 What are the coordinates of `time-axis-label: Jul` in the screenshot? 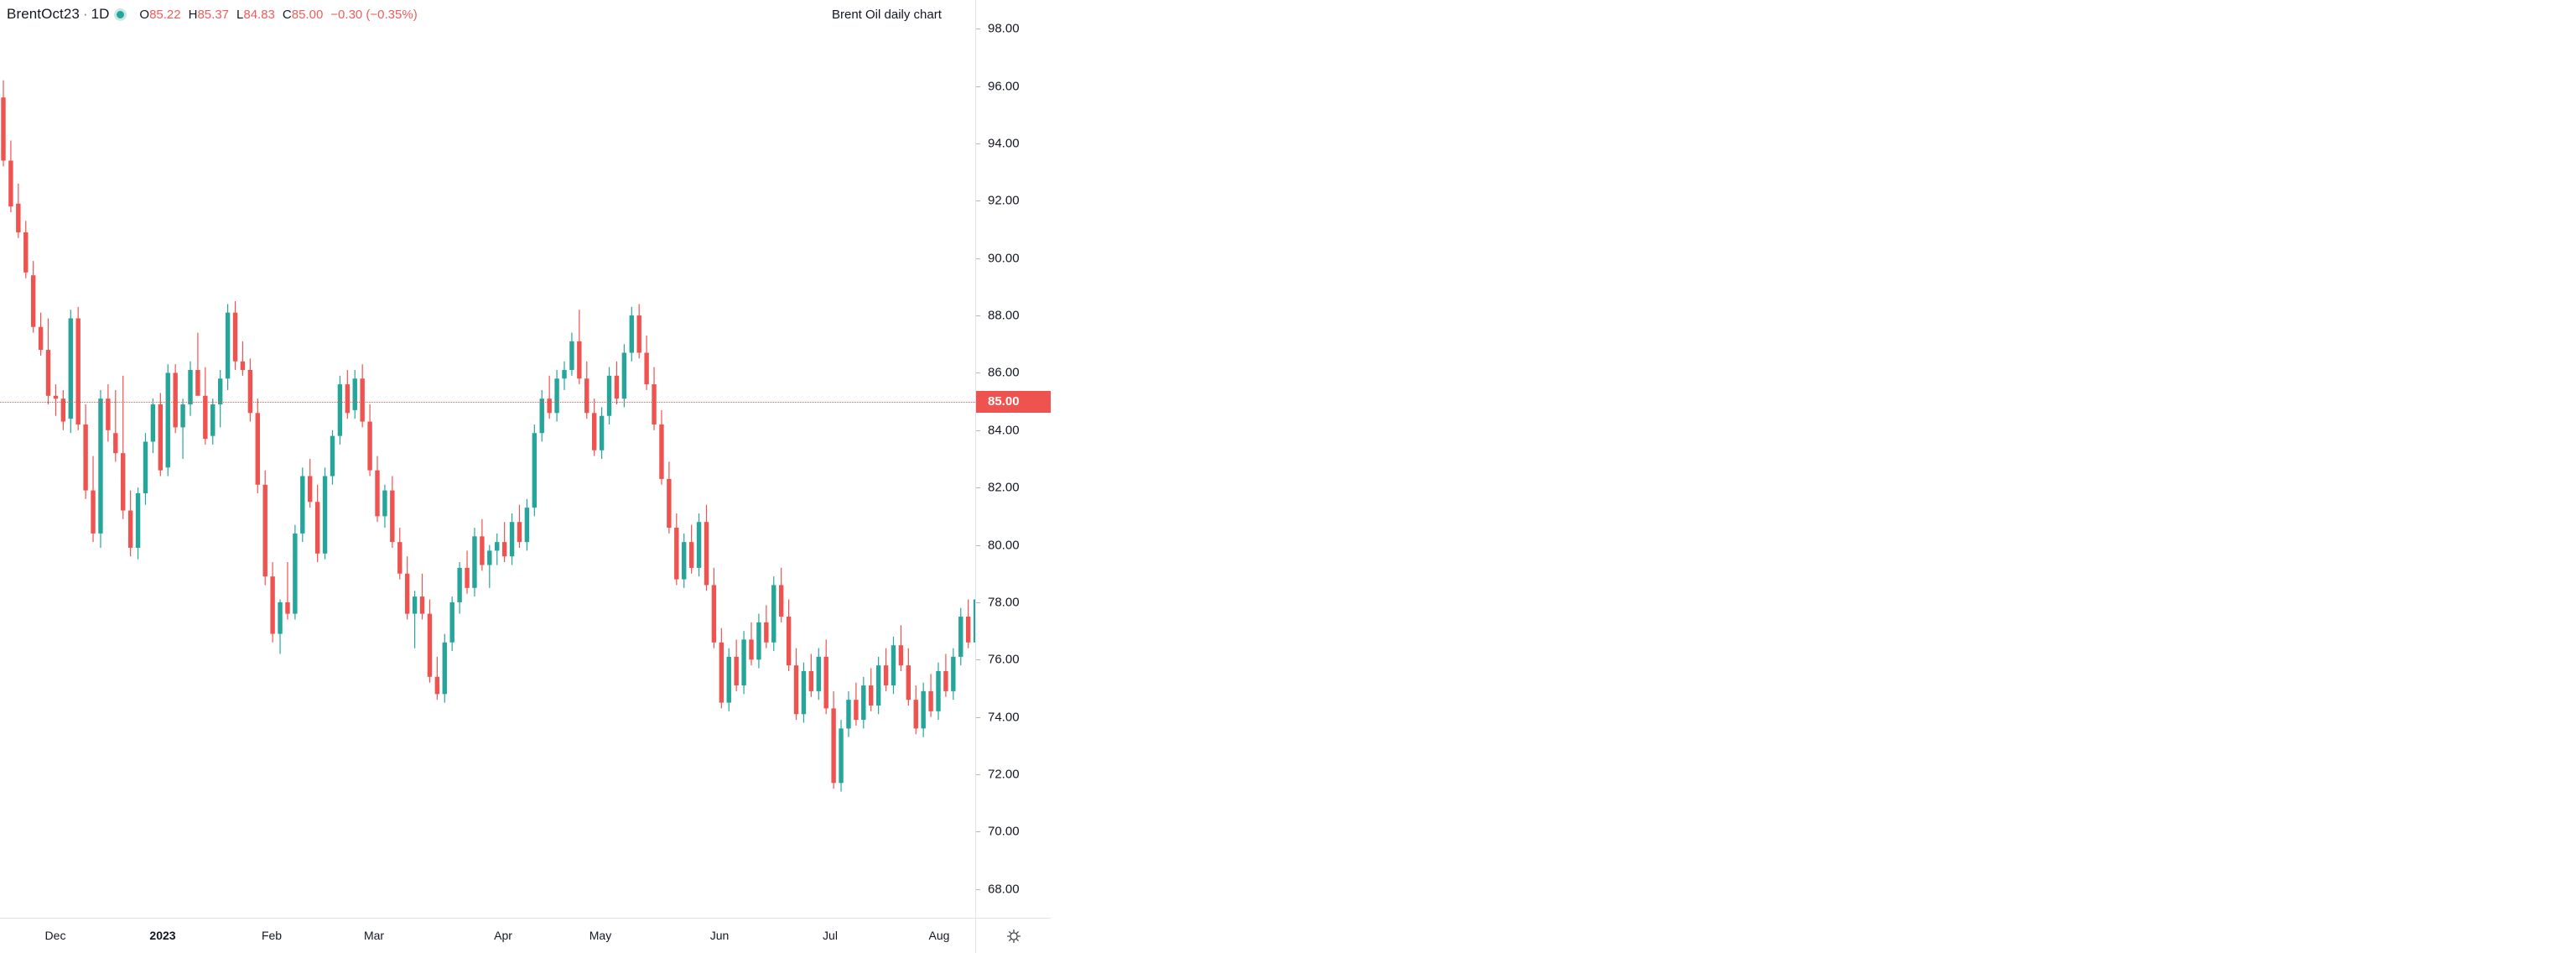 It's located at (830, 936).